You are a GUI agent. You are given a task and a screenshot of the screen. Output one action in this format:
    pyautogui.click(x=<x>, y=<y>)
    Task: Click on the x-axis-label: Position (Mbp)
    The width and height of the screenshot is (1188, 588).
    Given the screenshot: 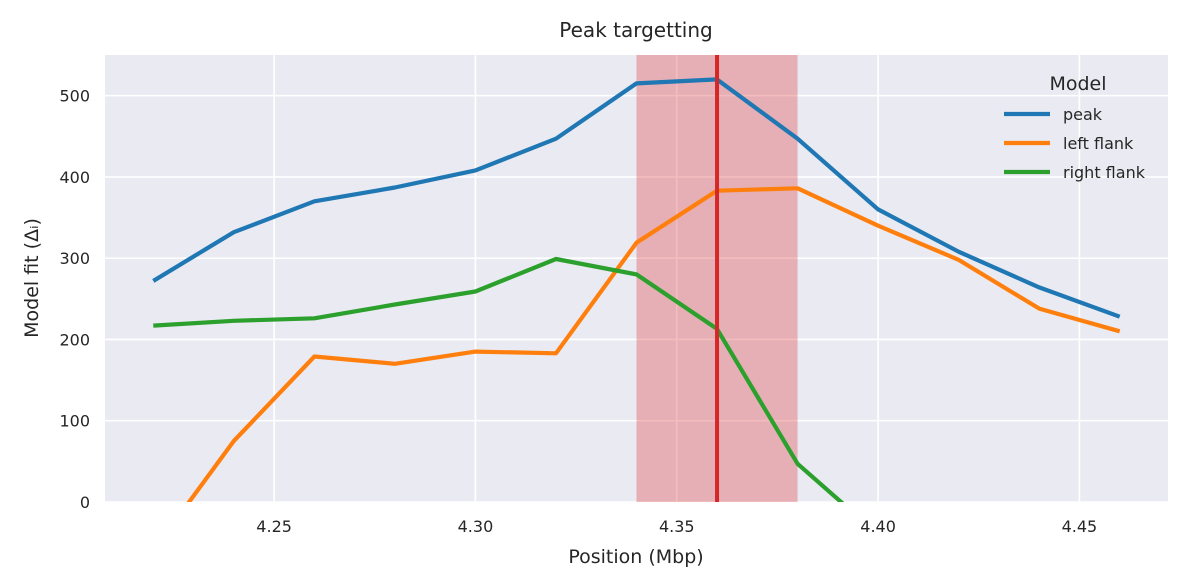 What is the action you would take?
    pyautogui.click(x=635, y=557)
    